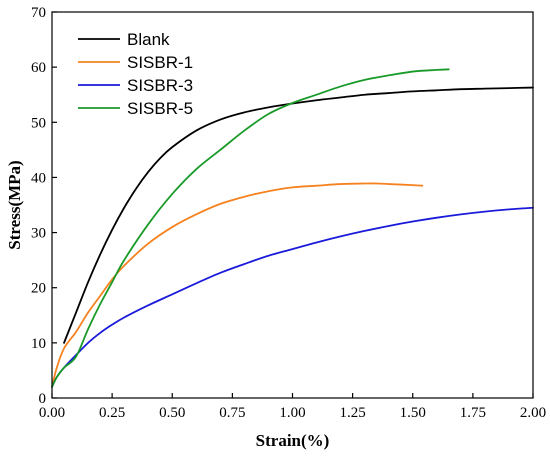 The height and width of the screenshot is (459, 550). What do you see at coordinates (293, 440) in the screenshot?
I see `x-axis-title: Strain(%)` at bounding box center [293, 440].